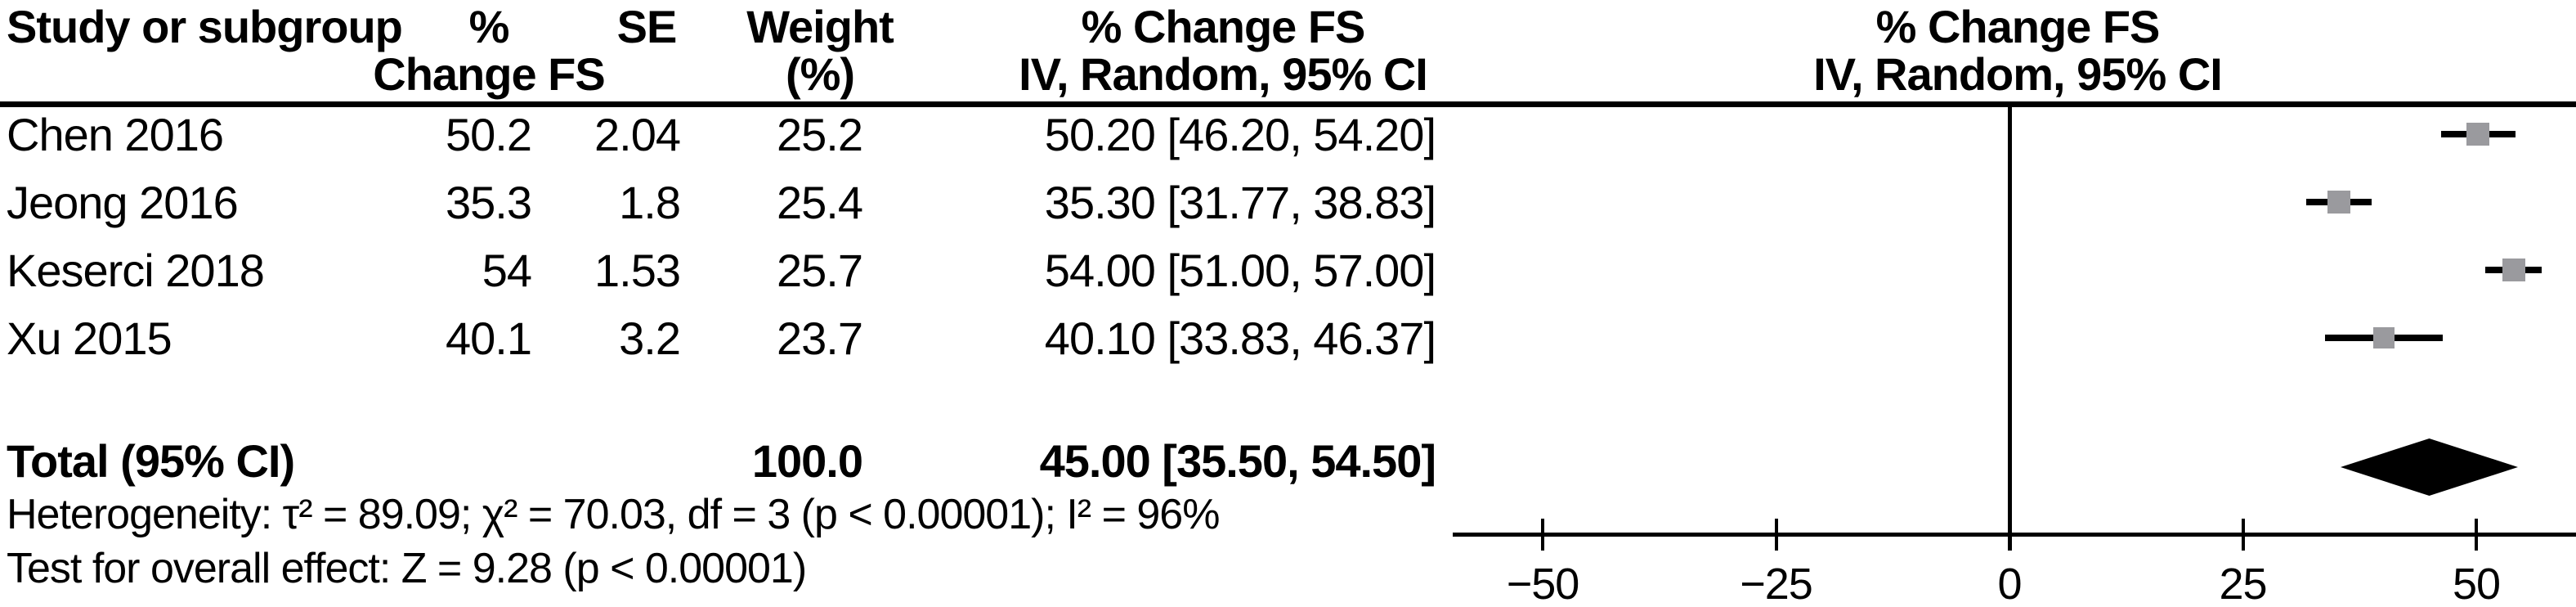  I want to click on axis-tick-label: 25, so click(2243, 583).